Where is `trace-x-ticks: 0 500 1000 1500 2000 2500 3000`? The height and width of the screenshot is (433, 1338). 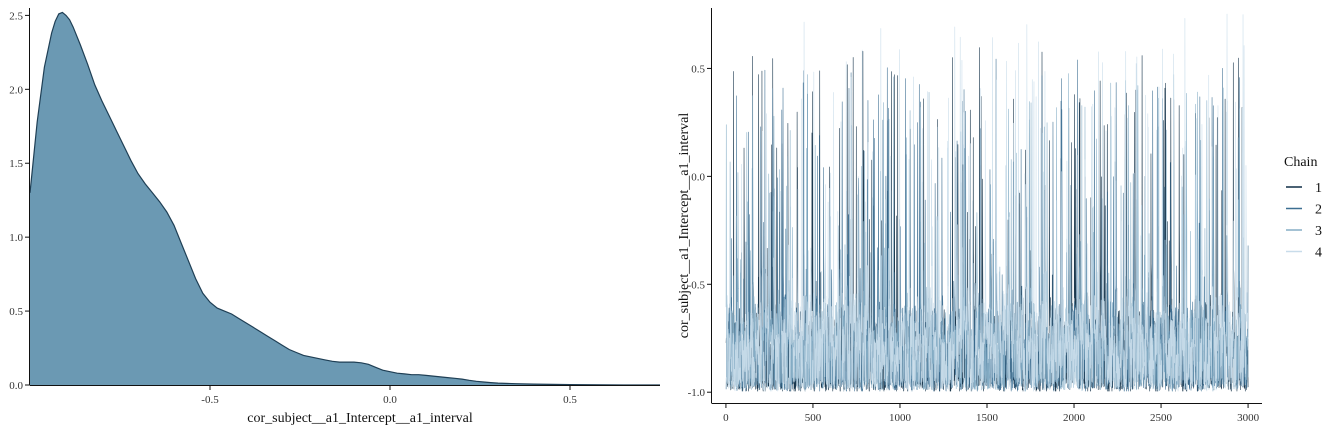
trace-x-ticks: 0 500 1000 1500 2000 2500 3000 is located at coordinates (991, 413).